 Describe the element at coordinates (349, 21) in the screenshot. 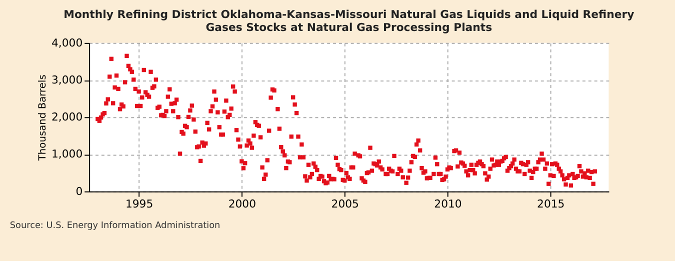

I see `chart-title: Monthly Refining District Oklahoma-Kansas-Missouri Natural Gas Liquids and Liquid Refinery Gases Stocks at Natural Gas Processing Plants` at that location.